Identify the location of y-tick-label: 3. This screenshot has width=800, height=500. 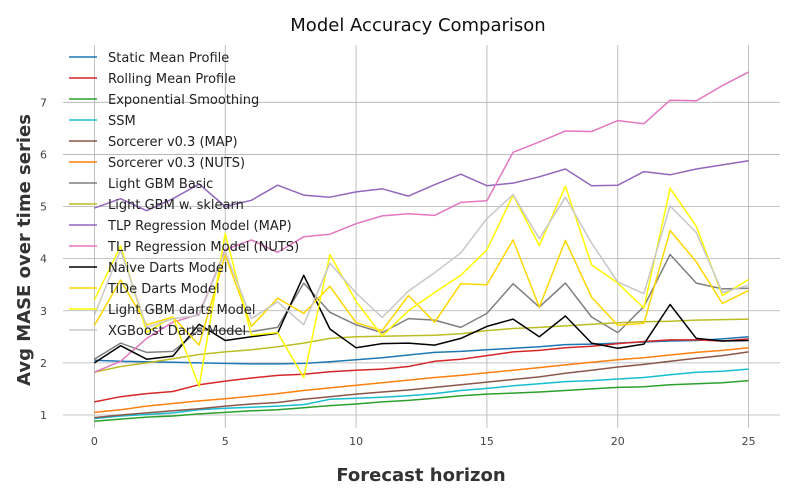
(43, 311).